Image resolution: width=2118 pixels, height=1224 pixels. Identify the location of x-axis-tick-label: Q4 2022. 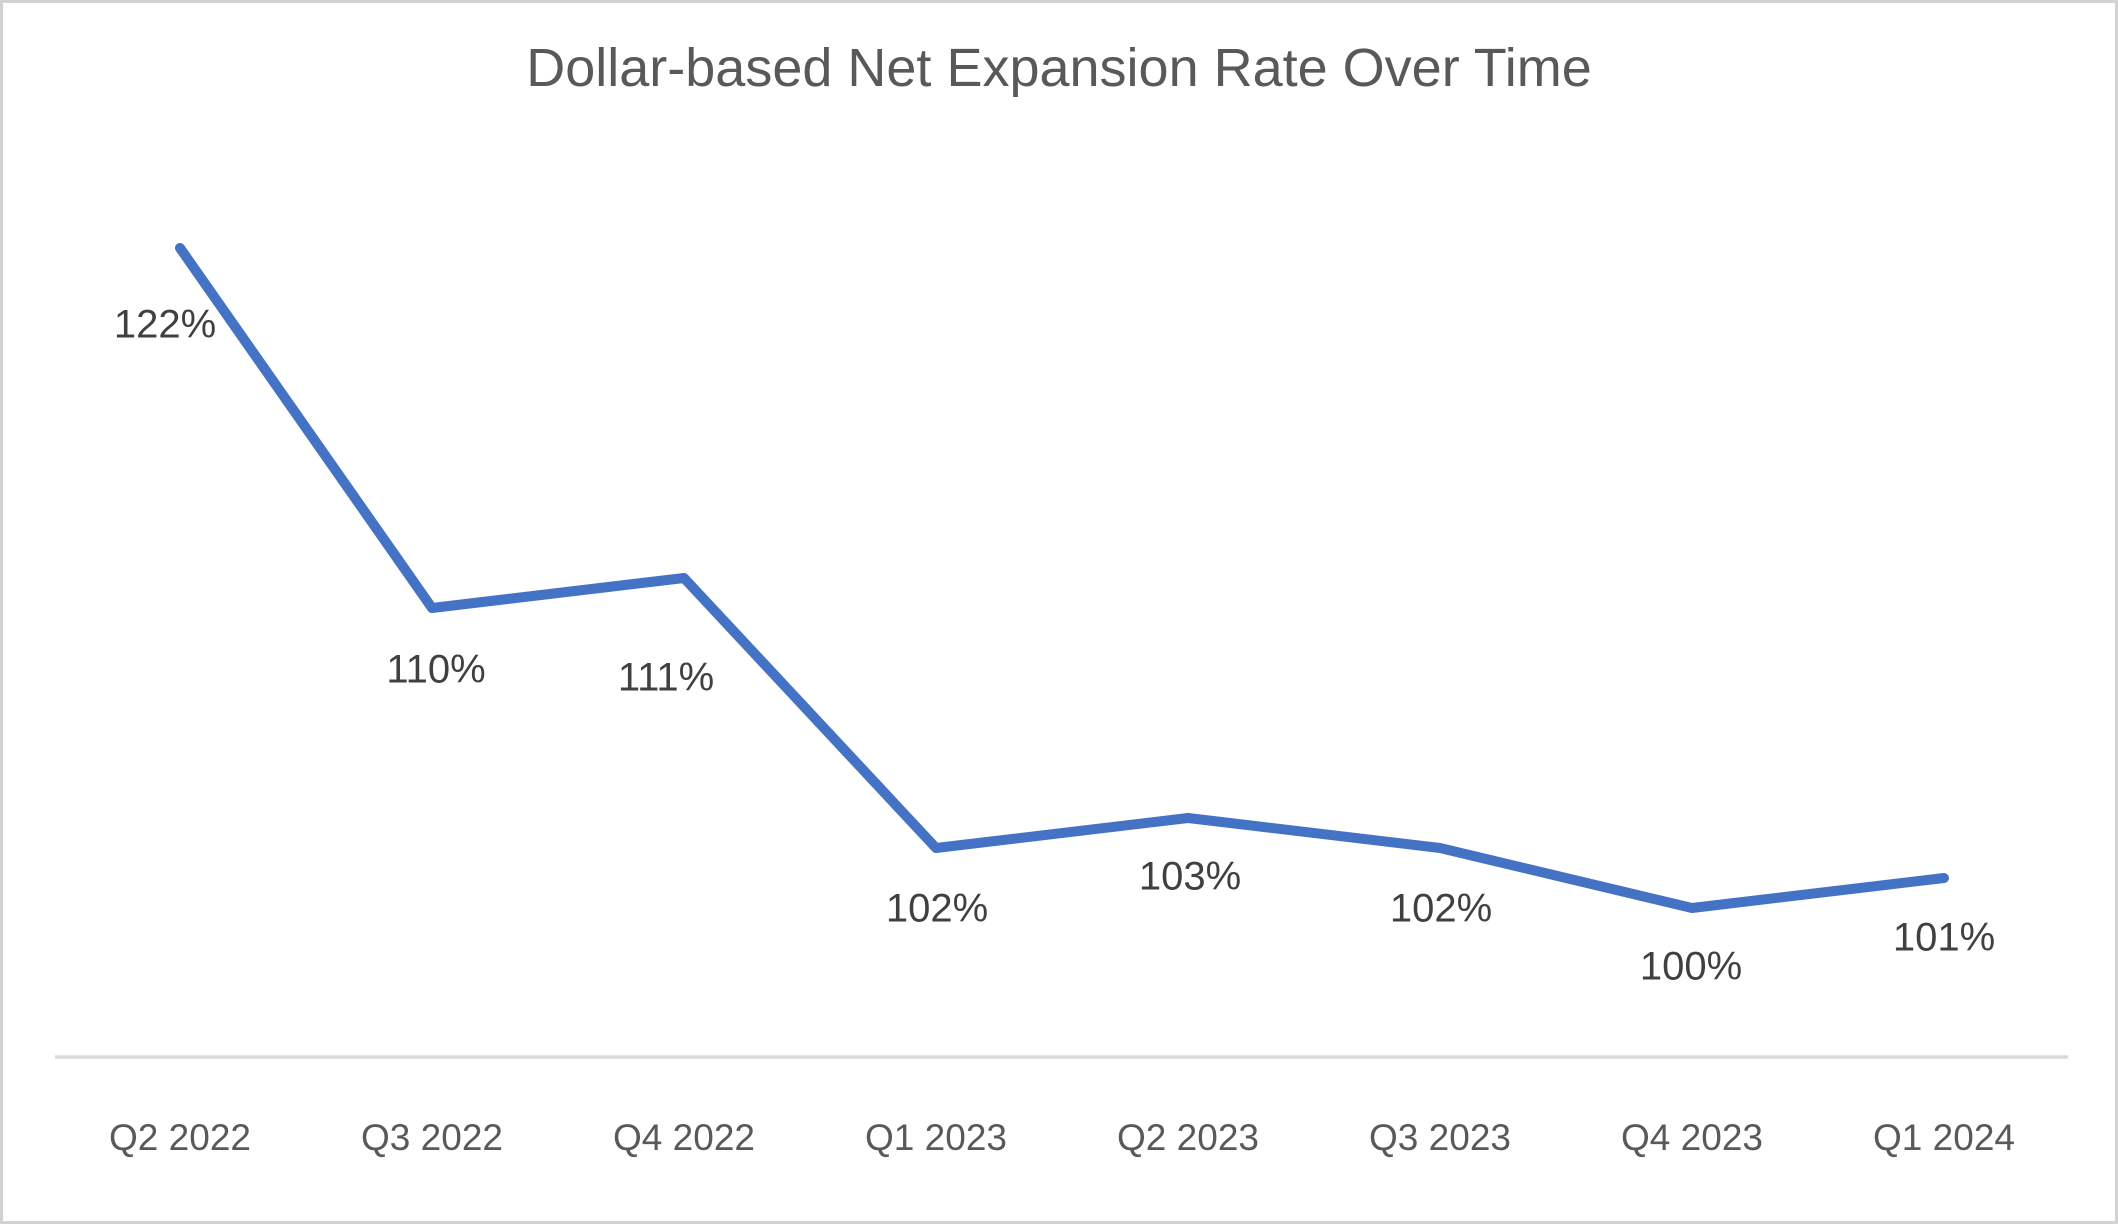
(684, 1137).